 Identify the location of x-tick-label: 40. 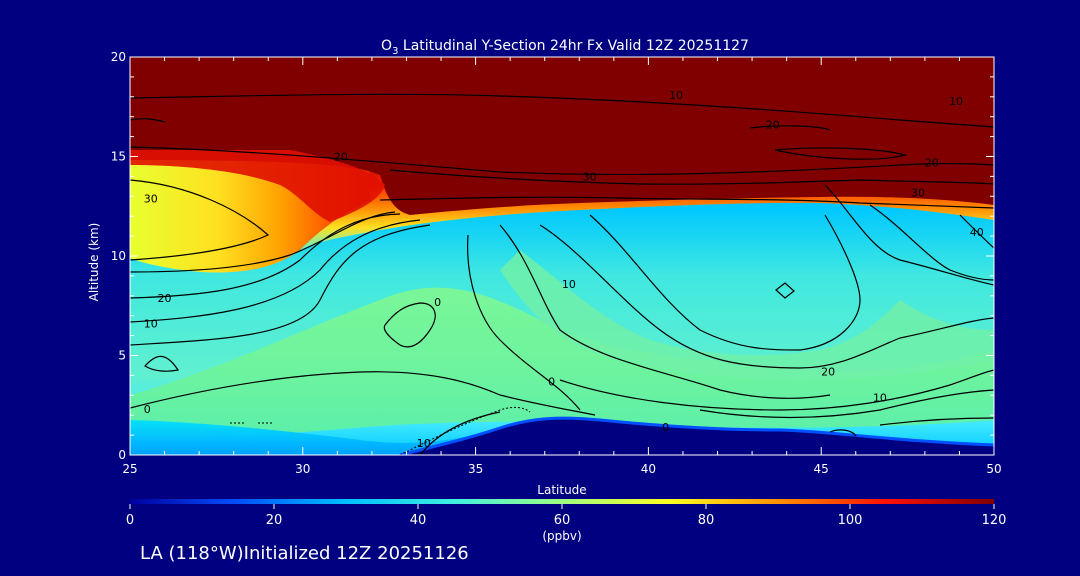
(648, 469).